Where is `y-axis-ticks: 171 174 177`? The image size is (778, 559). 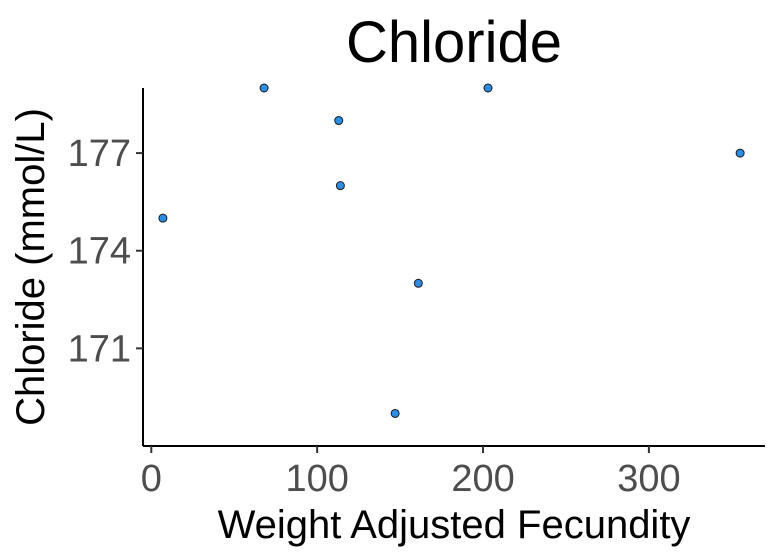
y-axis-ticks: 171 174 177 is located at coordinates (105, 251).